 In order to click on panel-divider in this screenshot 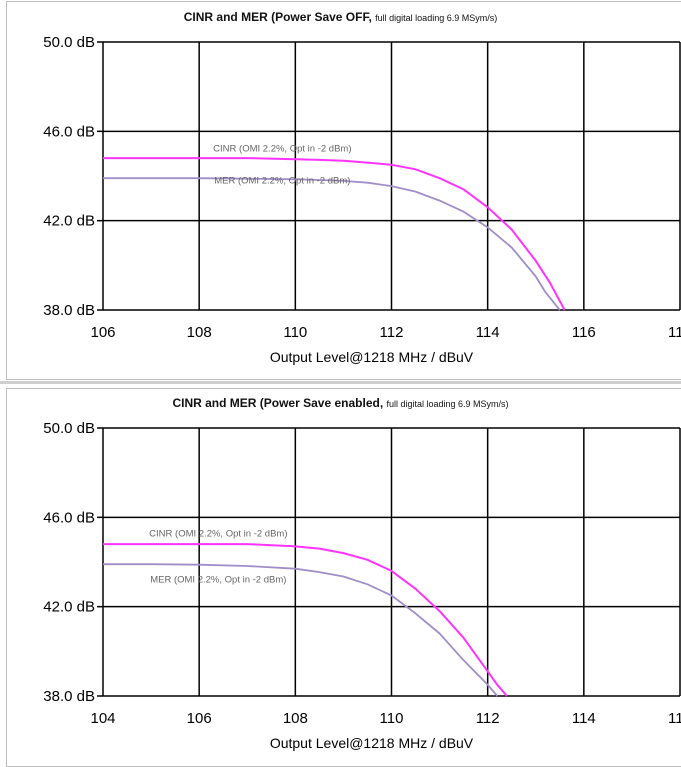, I will do `click(340, 382)`.